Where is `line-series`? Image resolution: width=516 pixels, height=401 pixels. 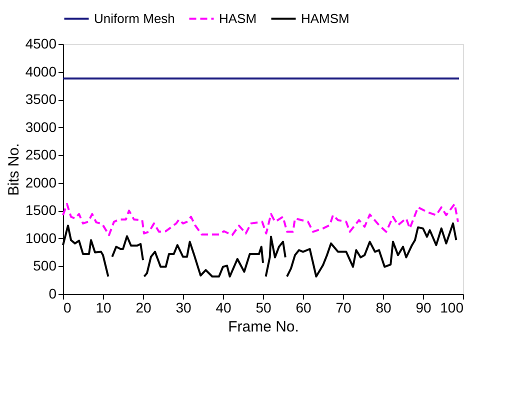 line-series is located at coordinates (260, 219).